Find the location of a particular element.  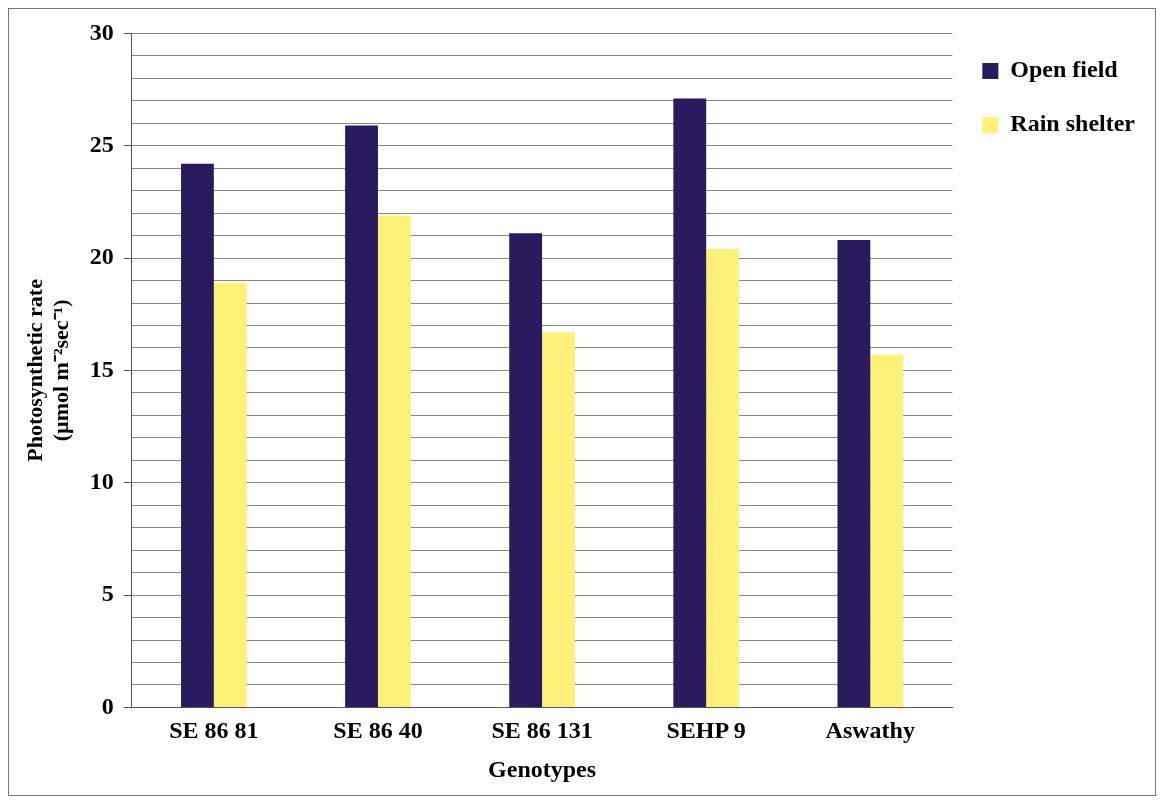

y-tick-label: 15 is located at coordinates (101, 368).